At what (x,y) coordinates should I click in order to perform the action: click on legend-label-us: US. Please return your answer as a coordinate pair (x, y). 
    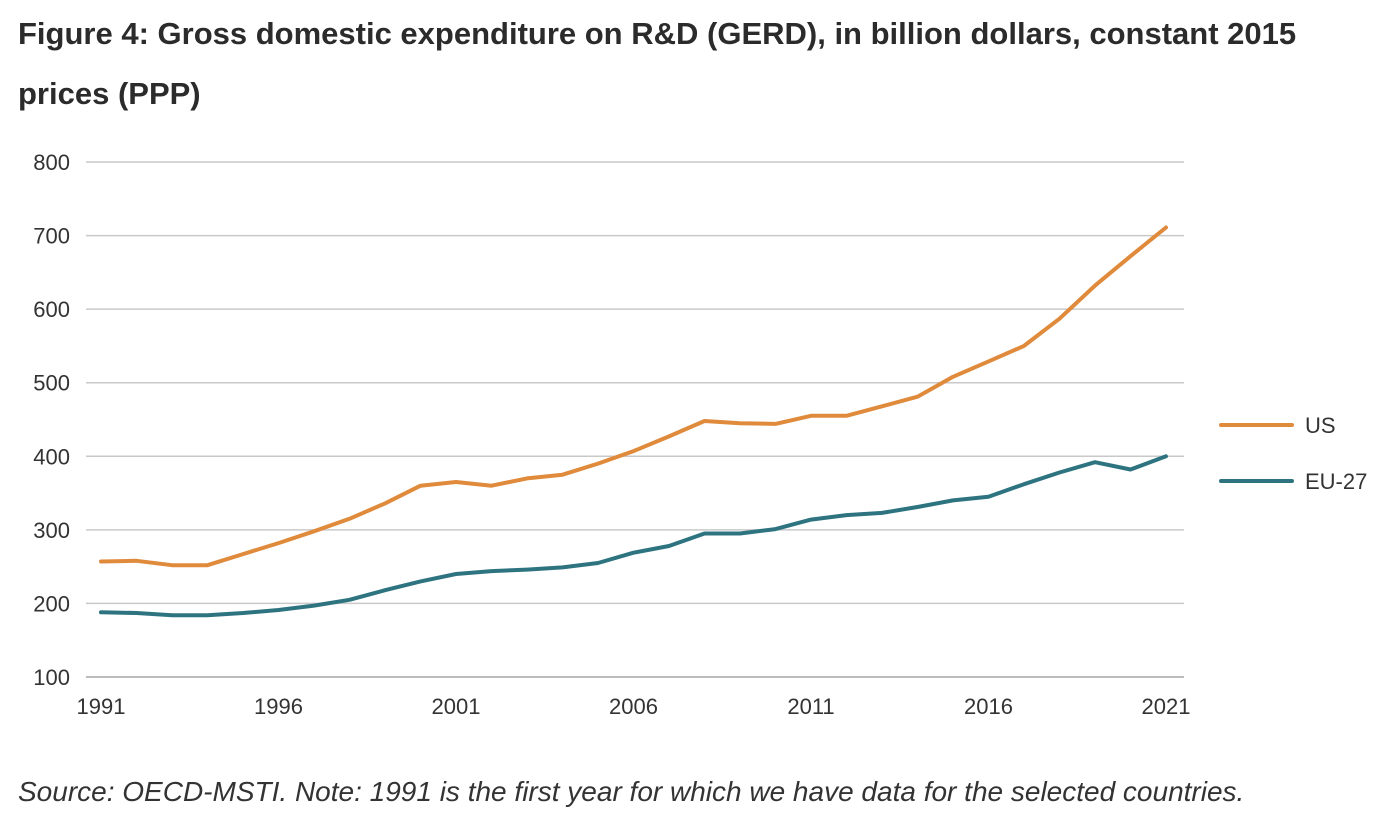
    Looking at the image, I should click on (1320, 425).